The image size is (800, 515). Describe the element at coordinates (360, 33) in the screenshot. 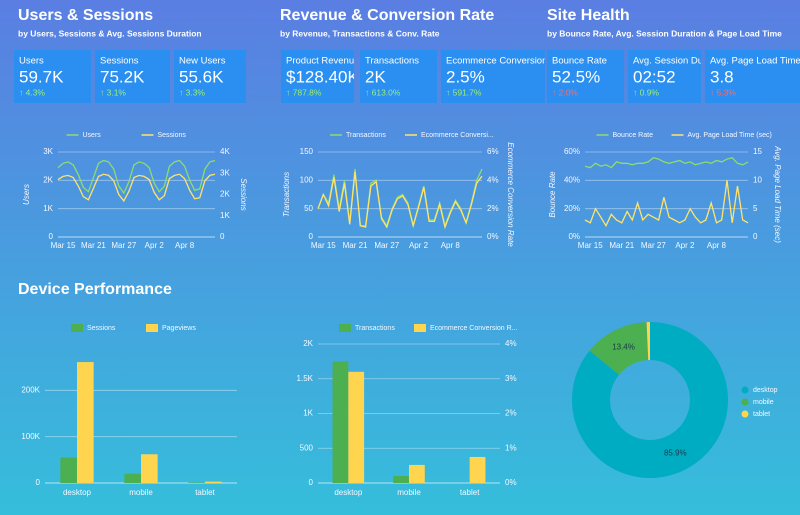

I see `section-subtitle: by Revenue, Transactions & Conv. Rate` at that location.